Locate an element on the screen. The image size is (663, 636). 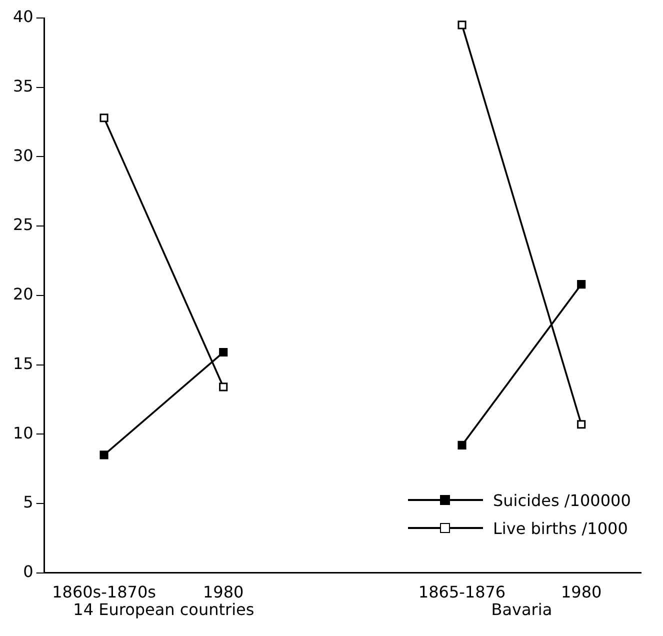
x-tick-label: 1865-1876 is located at coordinates (462, 592).